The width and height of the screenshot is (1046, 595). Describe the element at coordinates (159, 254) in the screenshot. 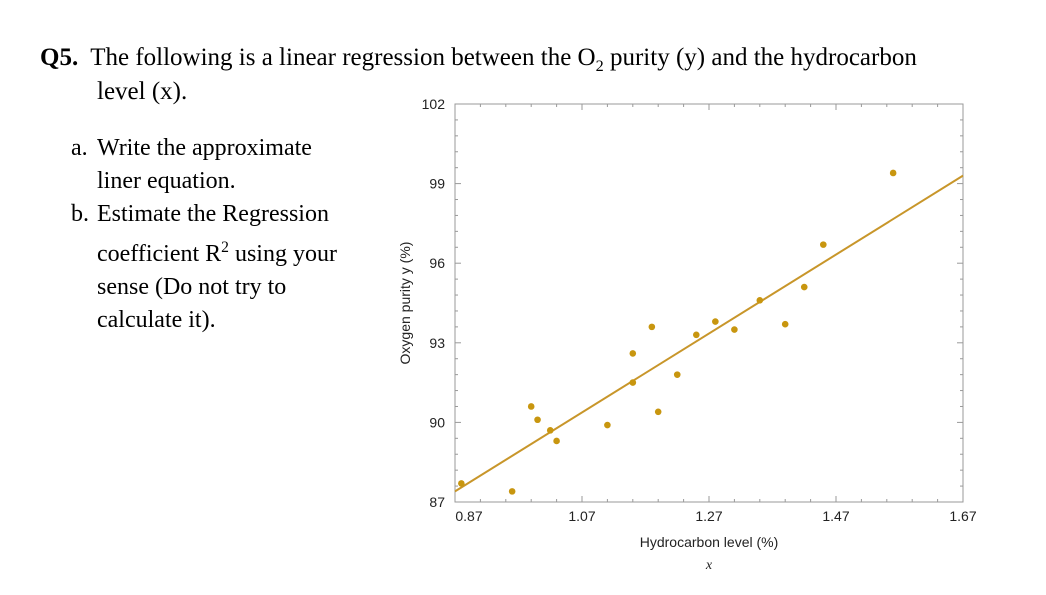

I see `item-b-line-2-pre: coefficient R` at that location.